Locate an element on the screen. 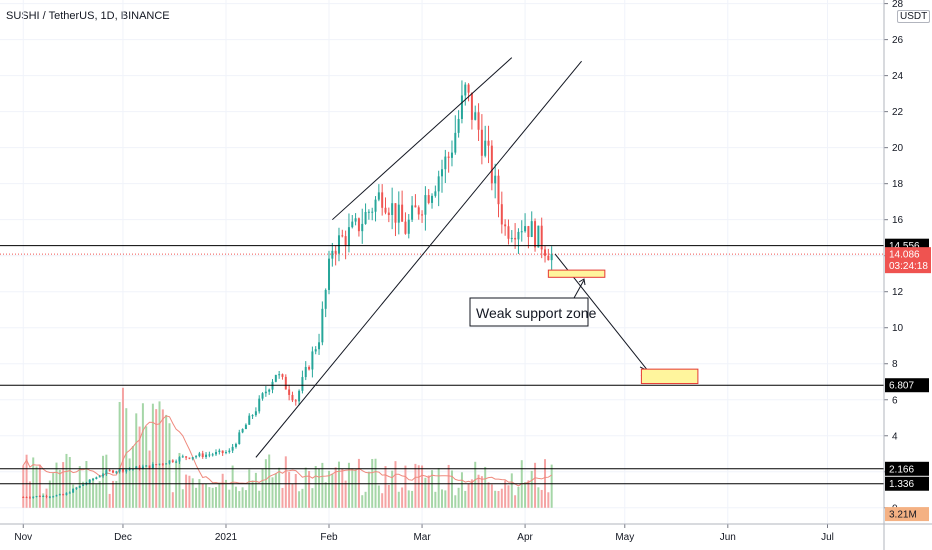 The width and height of the screenshot is (932, 550). current-price-countdown: 03:24:18 is located at coordinates (908, 266).